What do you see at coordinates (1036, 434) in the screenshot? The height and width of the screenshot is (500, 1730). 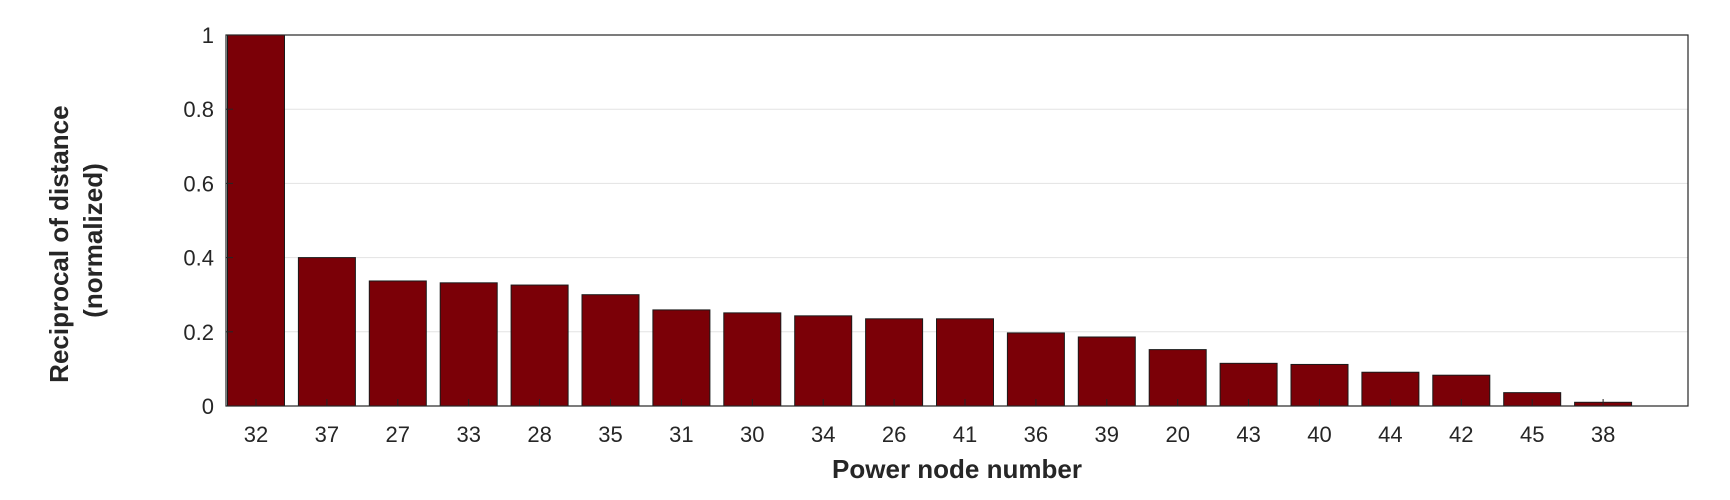 I see `x-tick-label: 36` at bounding box center [1036, 434].